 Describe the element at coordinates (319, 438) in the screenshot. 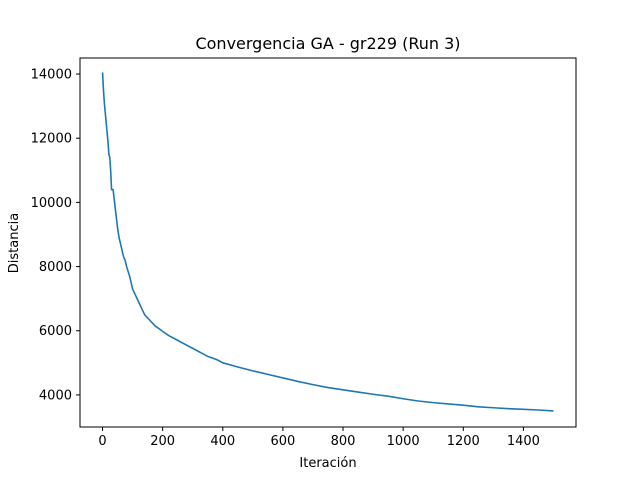

I see `x-axis: 0 200 400 600 800 1000 1200 1400` at that location.